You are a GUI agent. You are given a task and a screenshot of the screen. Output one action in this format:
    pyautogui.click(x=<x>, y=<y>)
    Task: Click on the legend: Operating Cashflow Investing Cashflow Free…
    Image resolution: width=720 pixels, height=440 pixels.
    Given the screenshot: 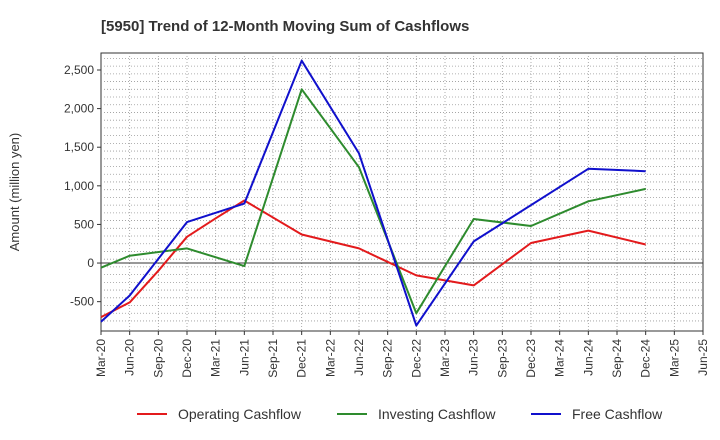 What is the action you would take?
    pyautogui.click(x=400, y=414)
    